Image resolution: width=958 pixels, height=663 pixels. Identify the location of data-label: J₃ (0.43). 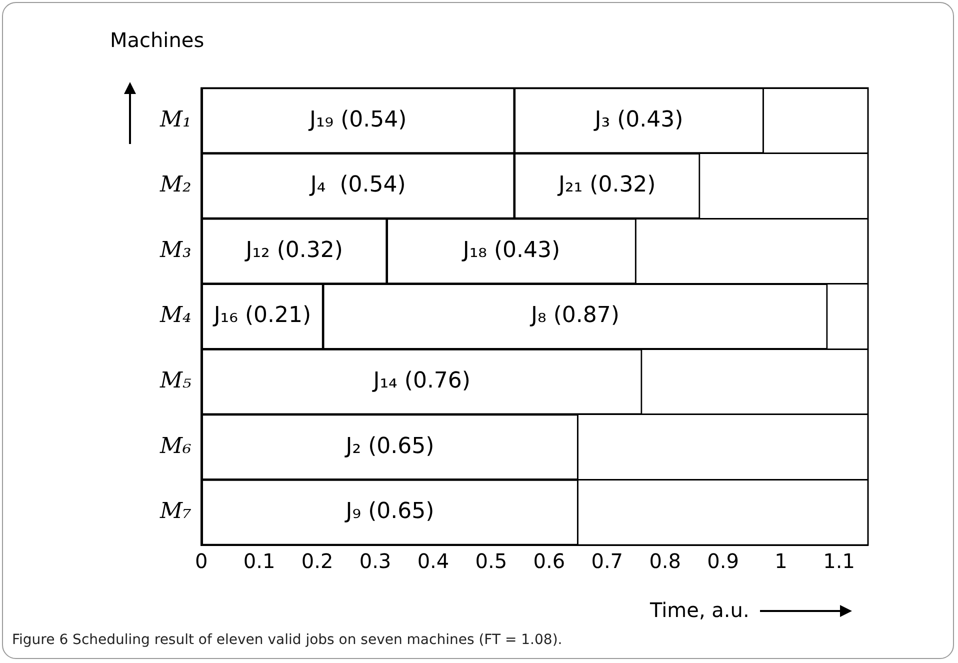
(638, 119).